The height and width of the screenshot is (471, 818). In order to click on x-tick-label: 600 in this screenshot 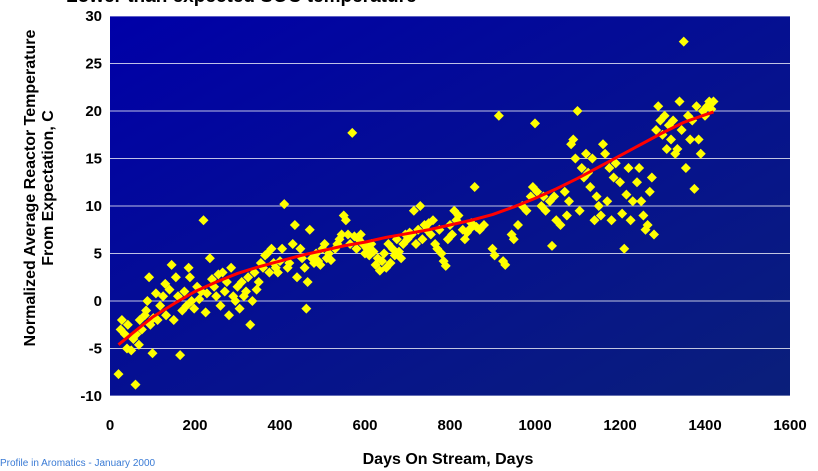, I will do `click(364, 425)`.